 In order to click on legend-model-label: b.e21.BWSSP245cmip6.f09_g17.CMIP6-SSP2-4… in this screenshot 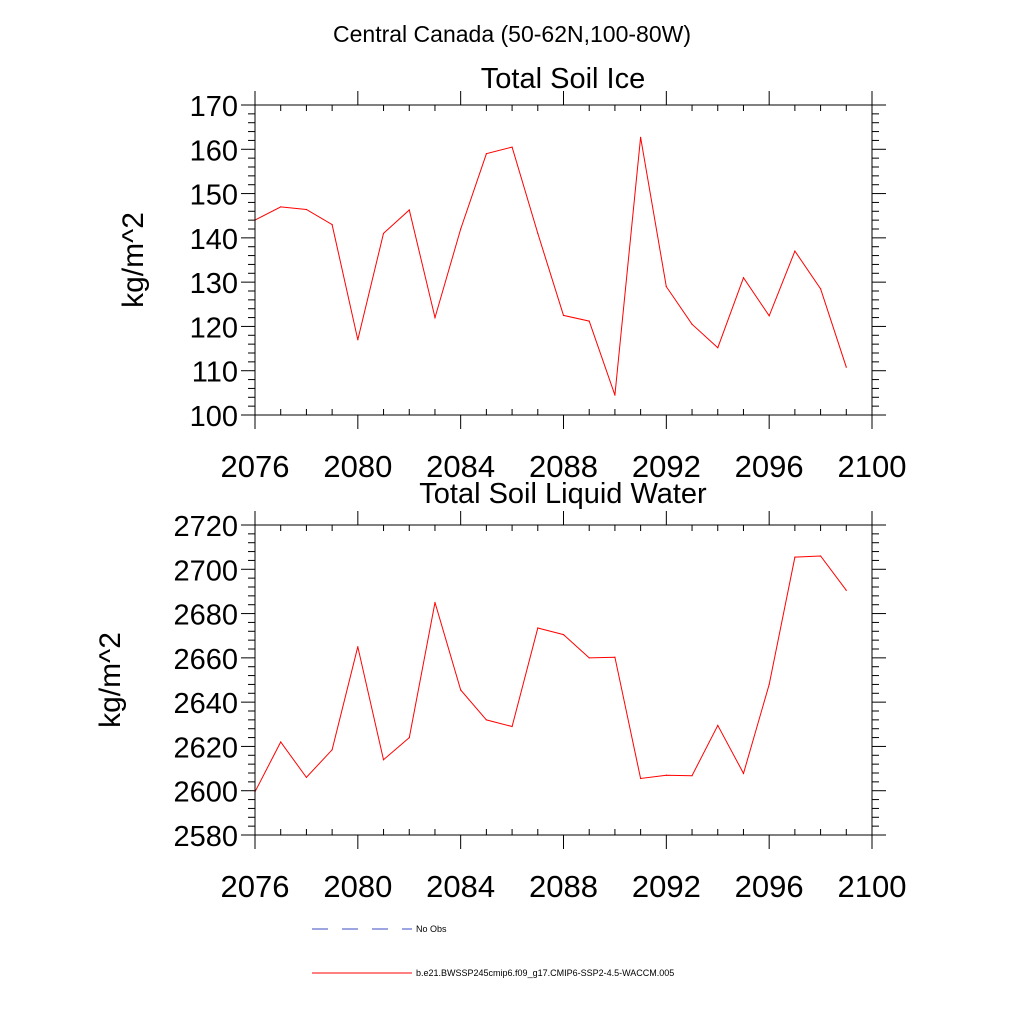, I will do `click(545, 973)`.